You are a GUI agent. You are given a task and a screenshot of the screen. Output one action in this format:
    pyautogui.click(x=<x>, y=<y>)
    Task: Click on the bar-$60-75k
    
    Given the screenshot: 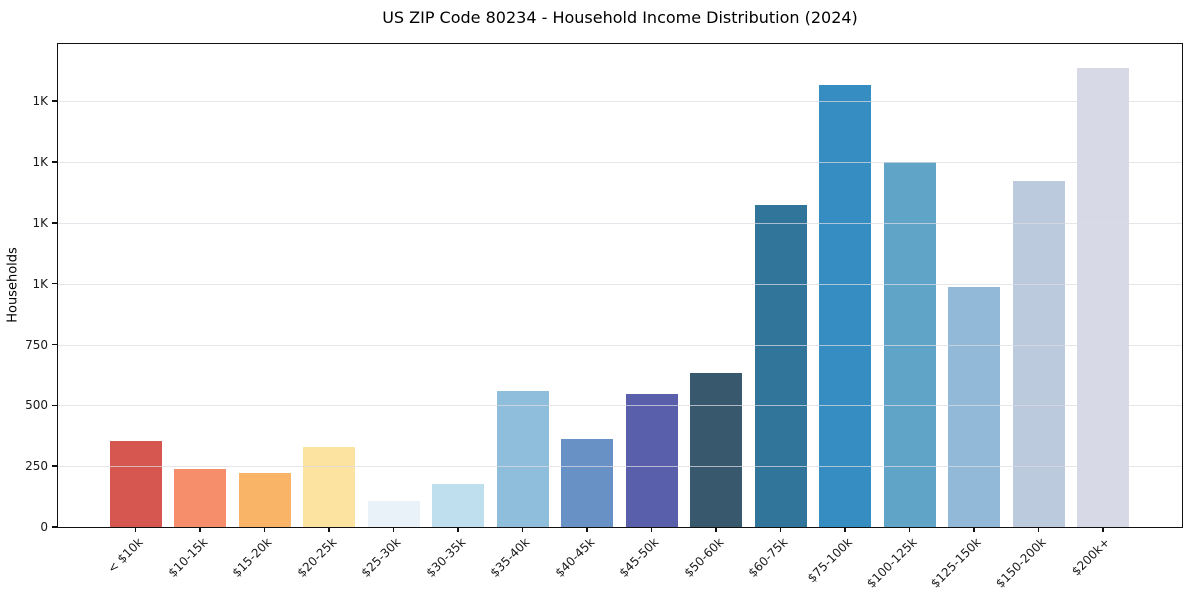 What is the action you would take?
    pyautogui.click(x=780, y=365)
    